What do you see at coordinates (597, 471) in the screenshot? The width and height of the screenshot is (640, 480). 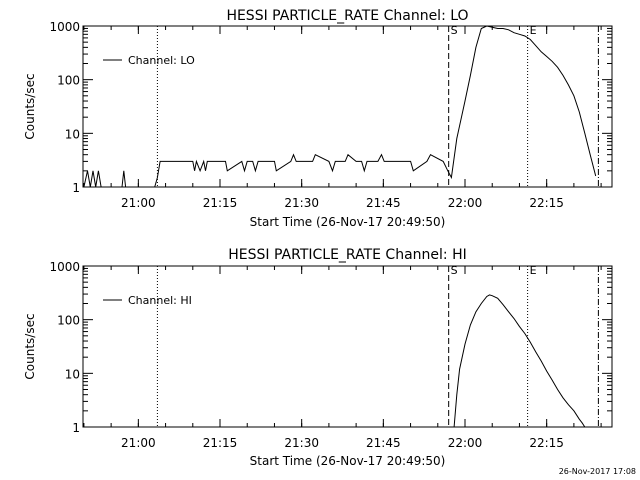 I see `plot-timestamp: 26-Nov-2017 17:08` at bounding box center [597, 471].